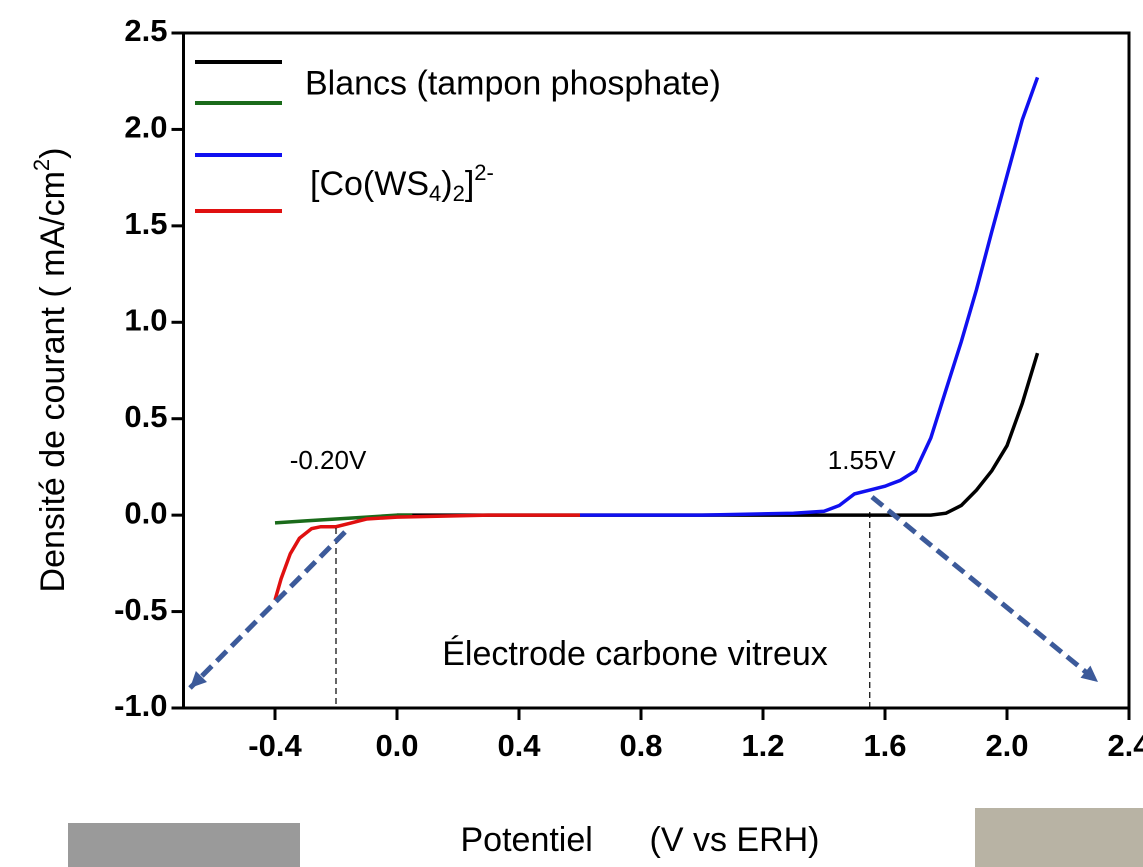  Describe the element at coordinates (275, 745) in the screenshot. I see `x-tick-label: -0.4` at that location.